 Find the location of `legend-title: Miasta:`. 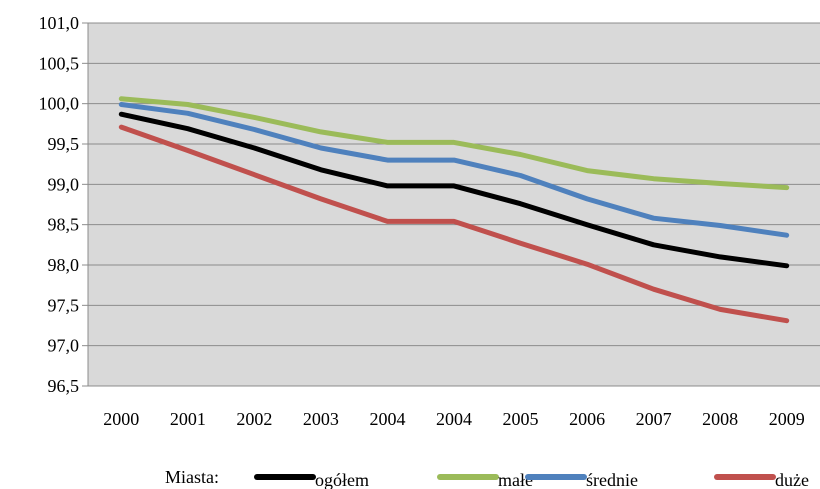

legend-title: Miasta: is located at coordinates (192, 477).